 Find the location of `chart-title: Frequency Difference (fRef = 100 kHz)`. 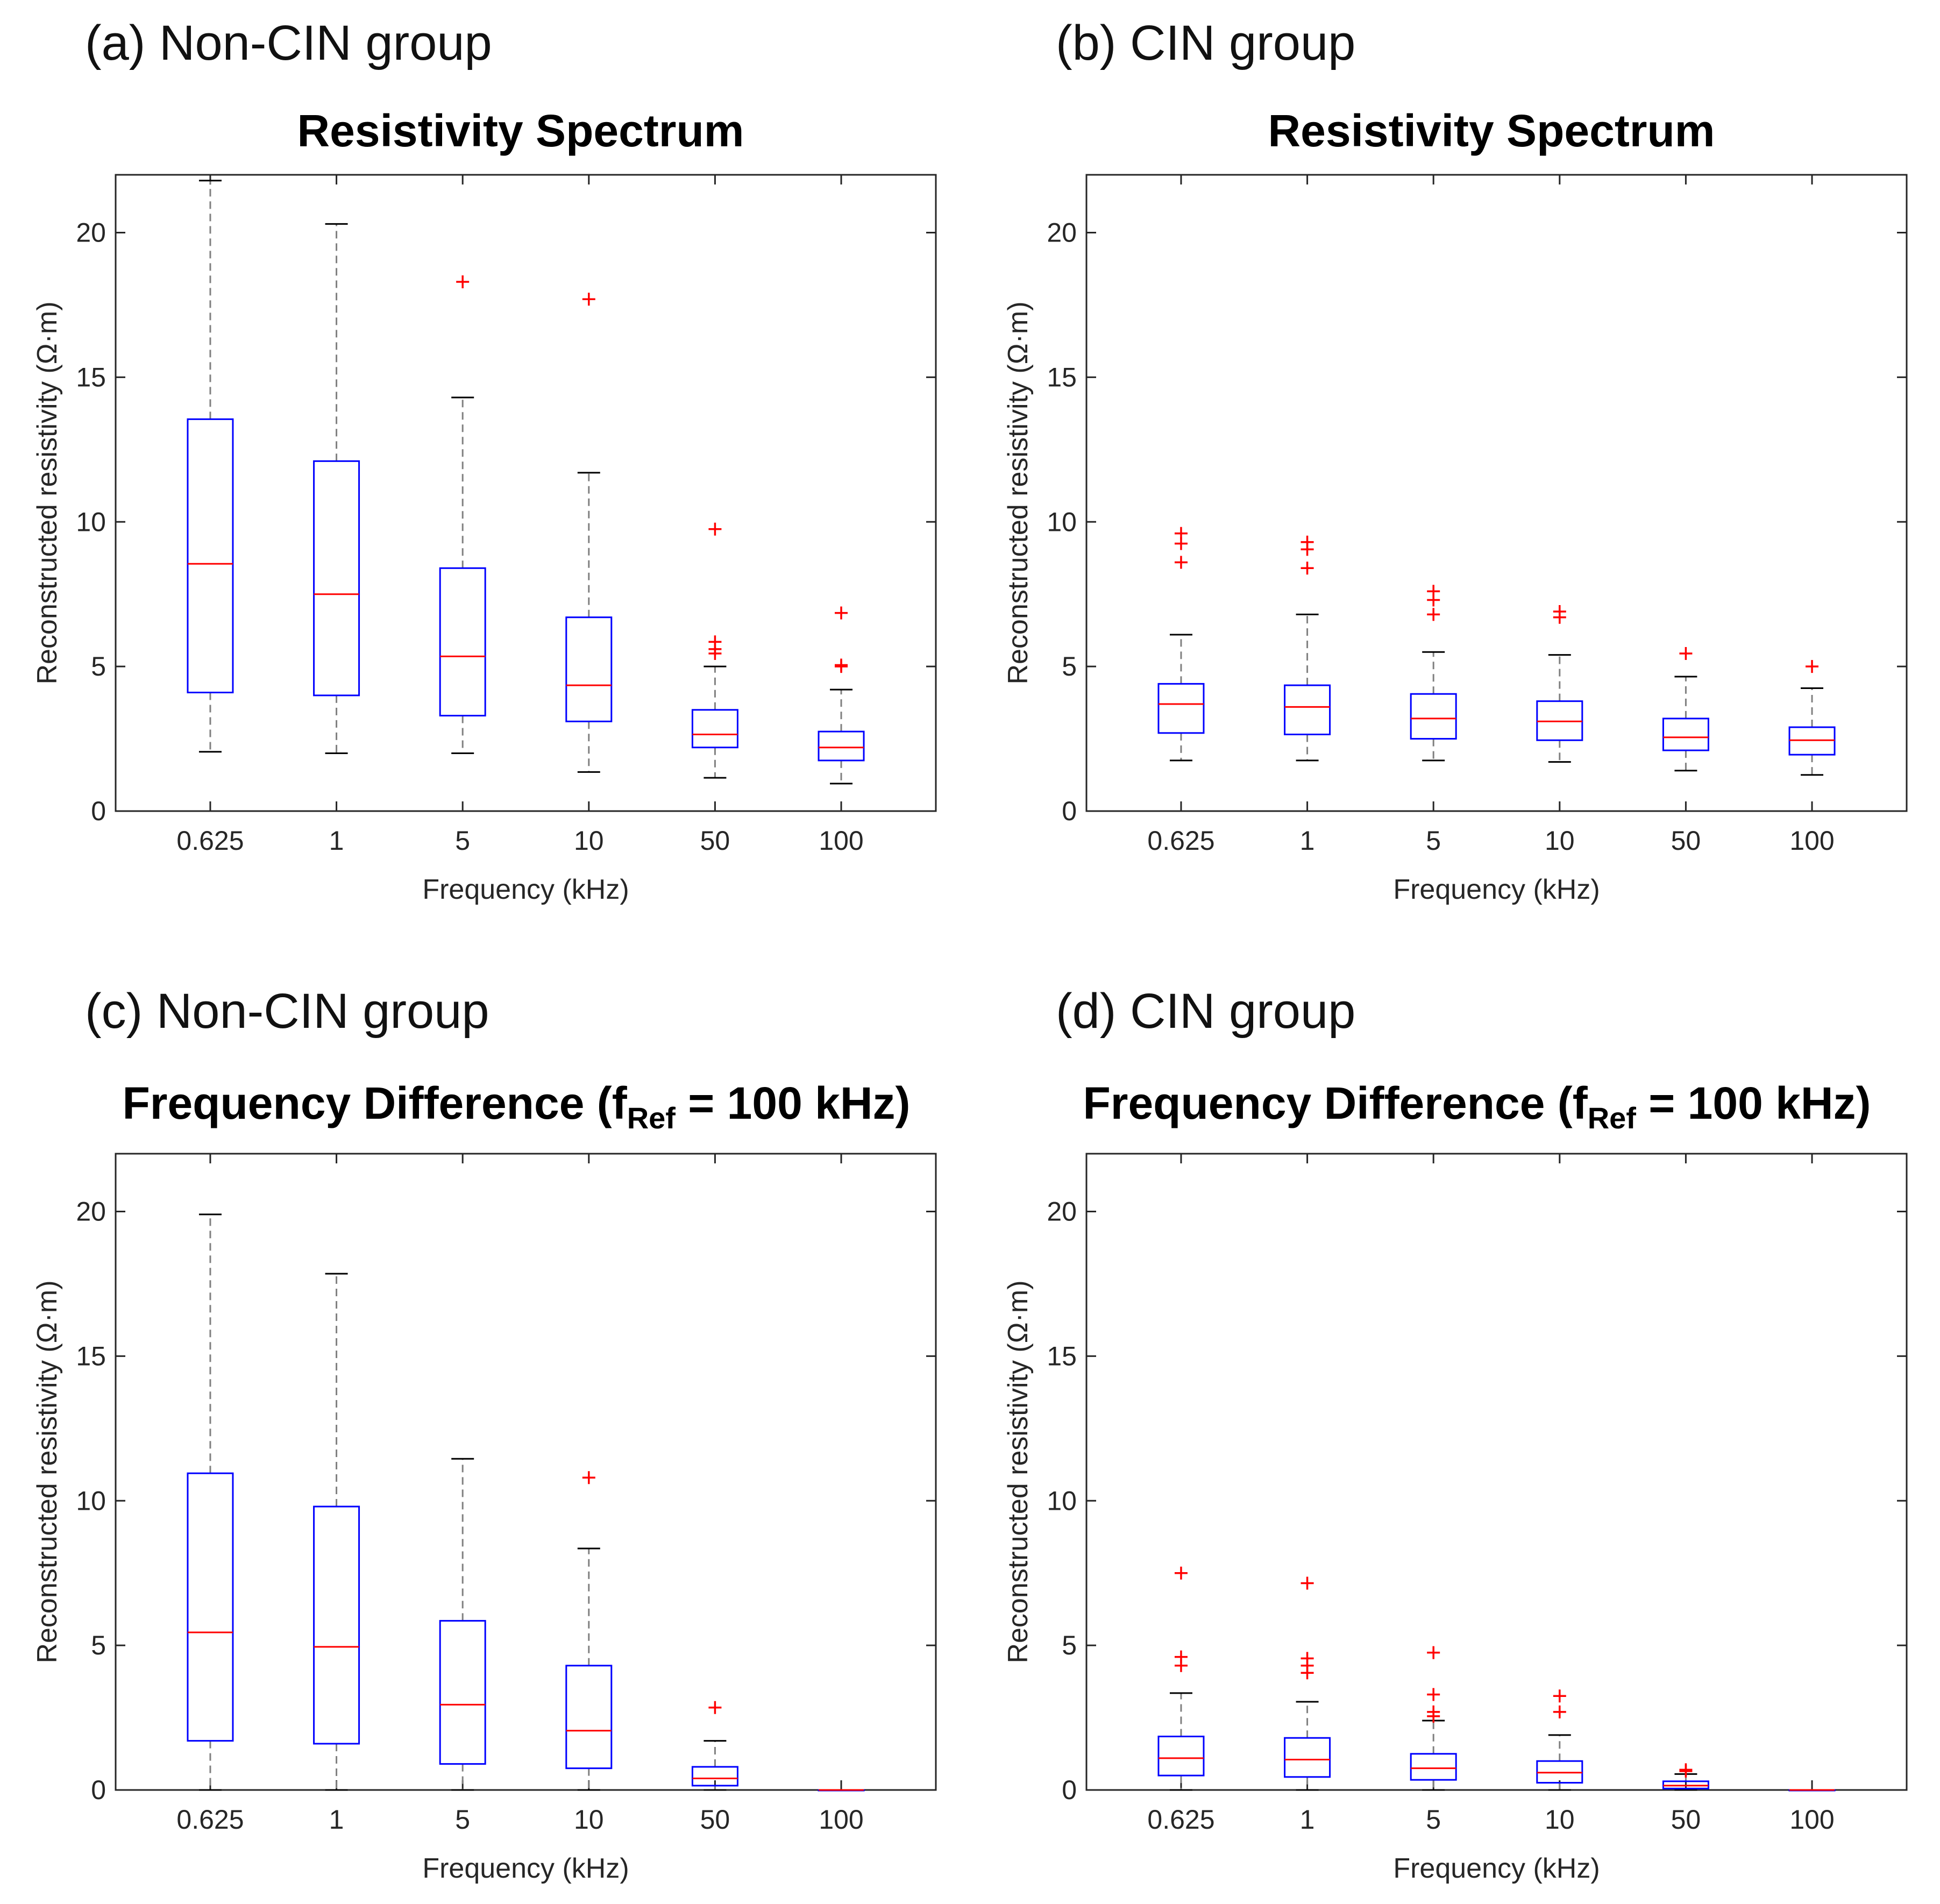

chart-title: Frequency Difference (fRef = 100 kHz) is located at coordinates (1477, 1106).